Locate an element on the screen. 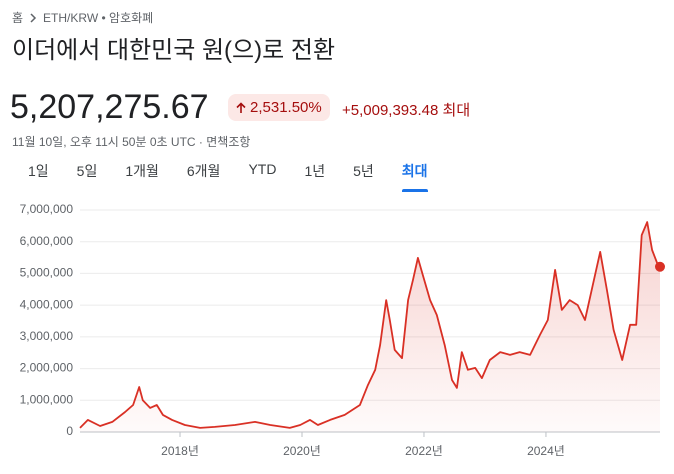 This screenshot has width=674, height=474. change: +5,009,393.48 최대 is located at coordinates (406, 109).